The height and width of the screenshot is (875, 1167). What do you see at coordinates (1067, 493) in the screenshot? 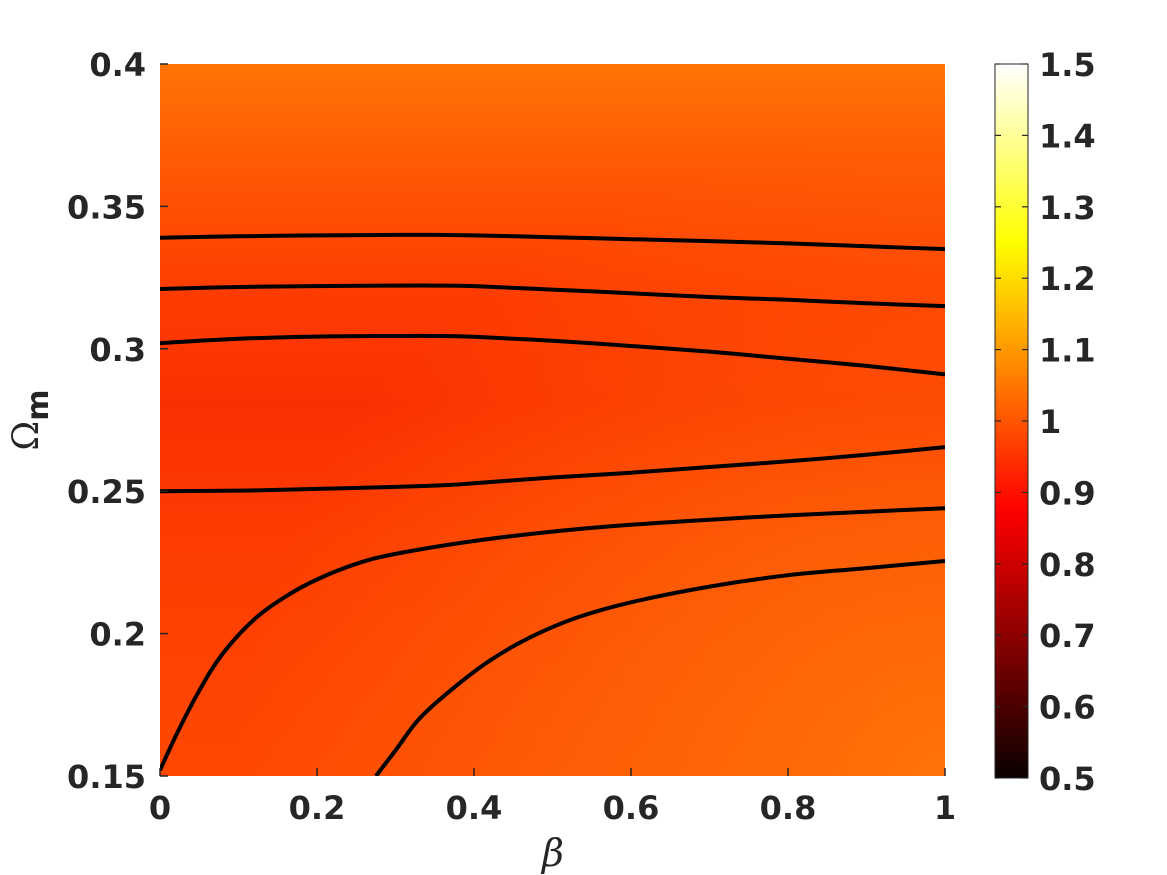
I see `colorbar-tick-label: 0.9` at bounding box center [1067, 493].